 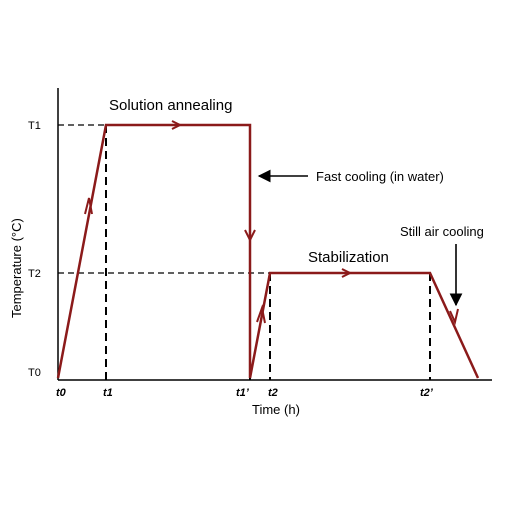 What do you see at coordinates (347, 273) in the screenshot?
I see `stabilization-hold-arrow` at bounding box center [347, 273].